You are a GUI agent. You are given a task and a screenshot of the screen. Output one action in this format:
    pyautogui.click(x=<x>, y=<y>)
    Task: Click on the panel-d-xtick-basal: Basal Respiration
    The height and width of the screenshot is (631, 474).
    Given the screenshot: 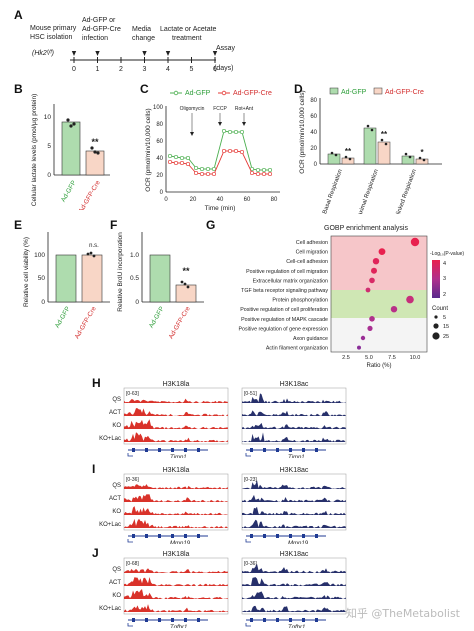 What is the action you would take?
    pyautogui.click(x=333, y=191)
    